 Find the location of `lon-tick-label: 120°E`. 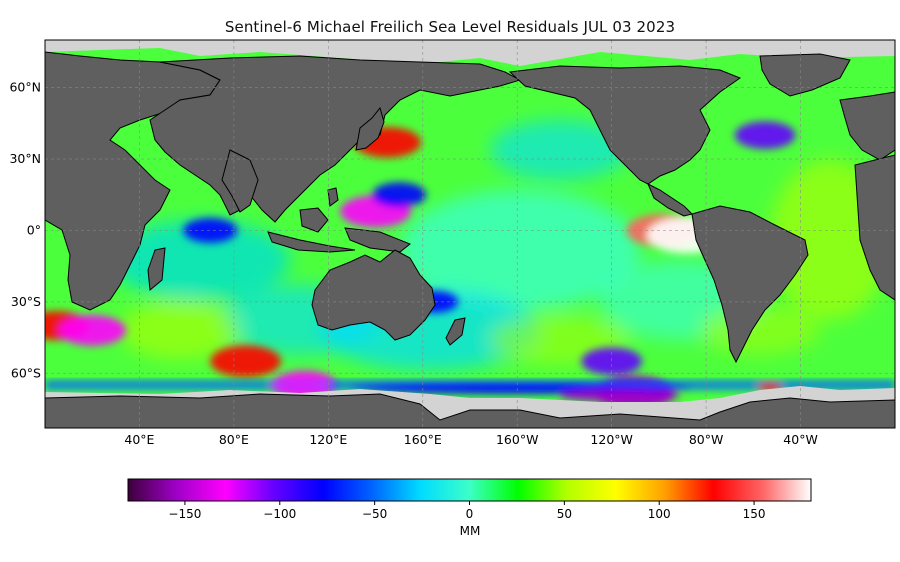

lon-tick-label: 120°E is located at coordinates (328, 439).